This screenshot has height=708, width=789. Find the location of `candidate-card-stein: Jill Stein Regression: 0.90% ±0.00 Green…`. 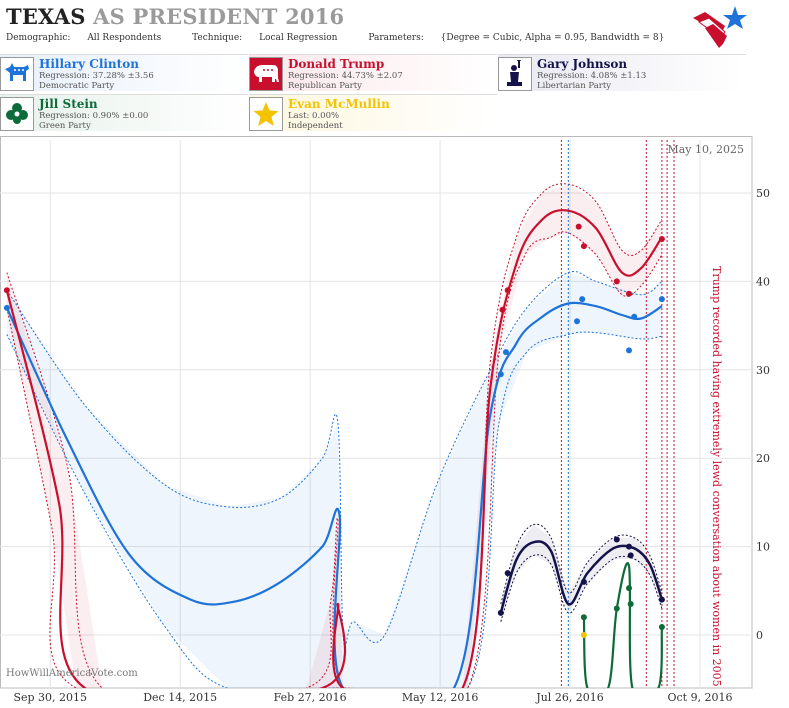

candidate-card-stein: Jill Stein Regression: 0.90% ±0.00 Green… is located at coordinates (124, 112).